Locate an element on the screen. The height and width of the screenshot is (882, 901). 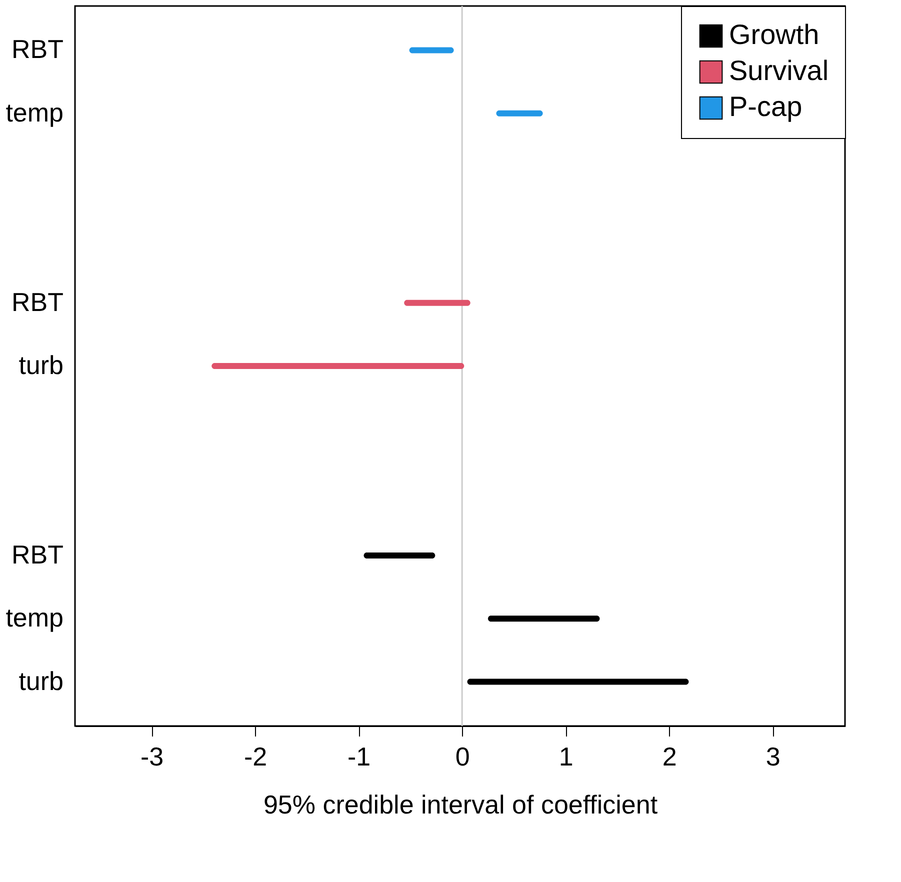
x-tick-label: -1 is located at coordinates (359, 757).